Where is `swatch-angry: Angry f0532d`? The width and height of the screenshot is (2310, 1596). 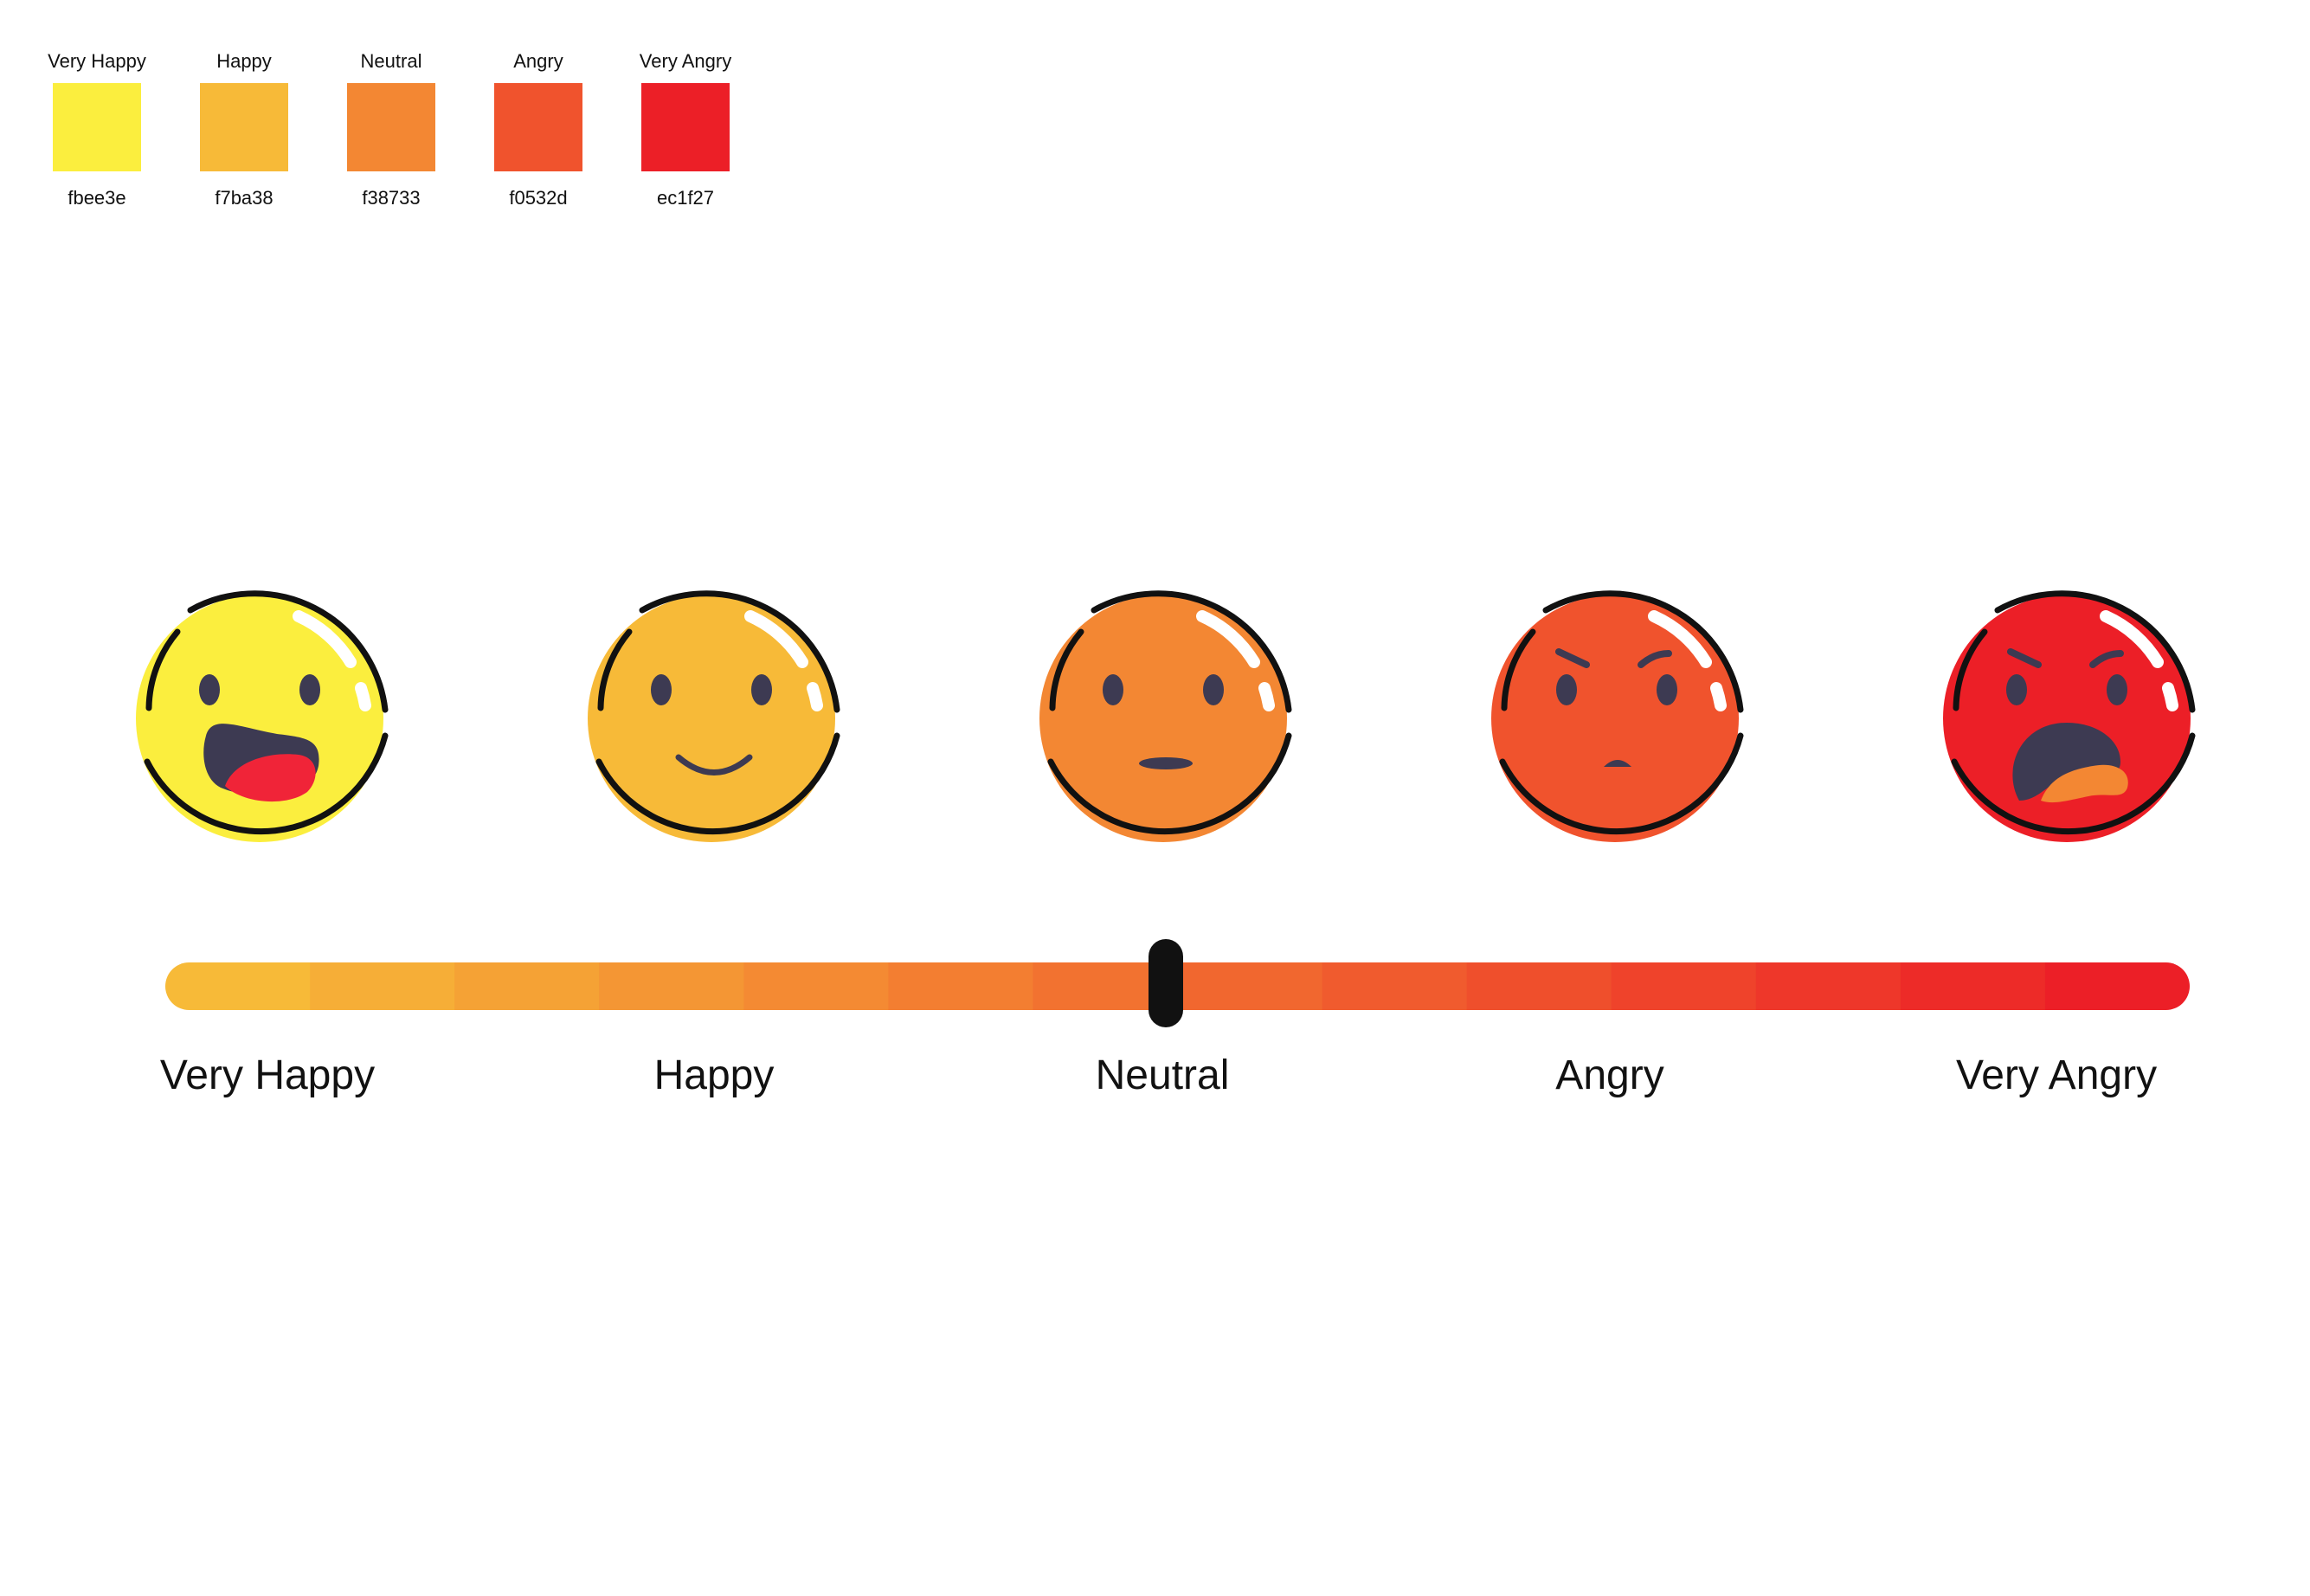
swatch-angry: Angry f0532d is located at coordinates (539, 129).